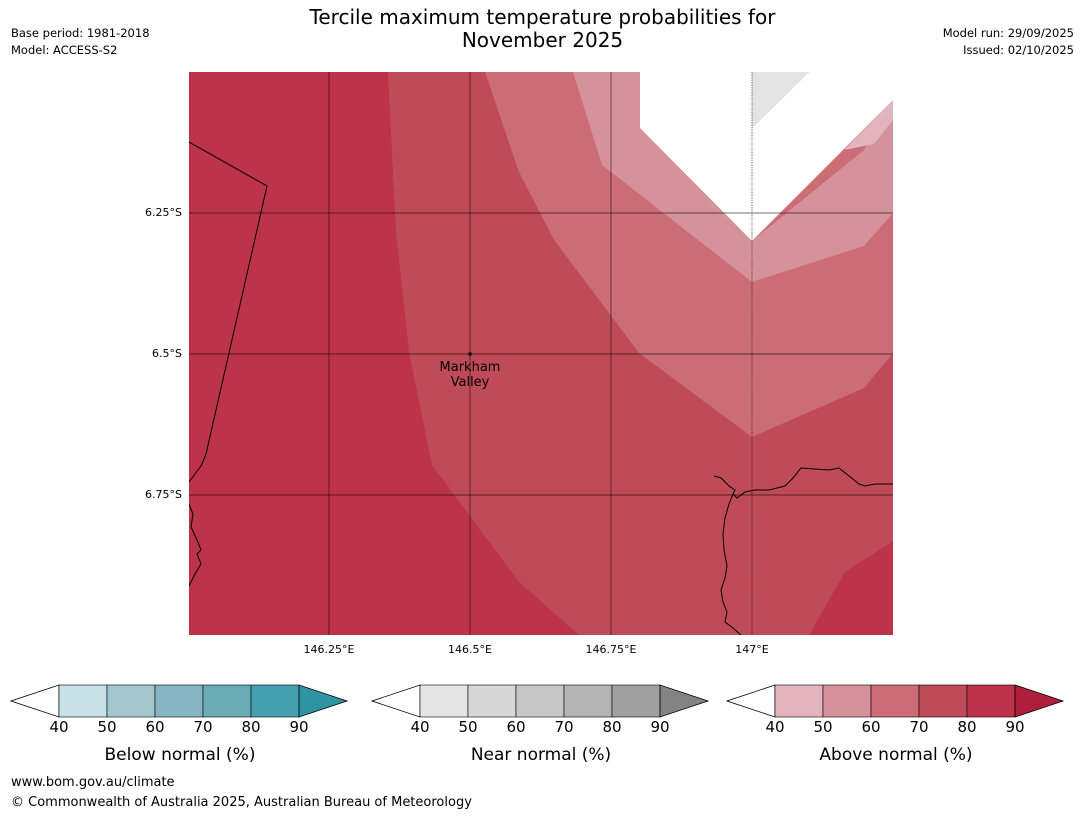  I want to click on zone-no-signal, so click(696, 156).